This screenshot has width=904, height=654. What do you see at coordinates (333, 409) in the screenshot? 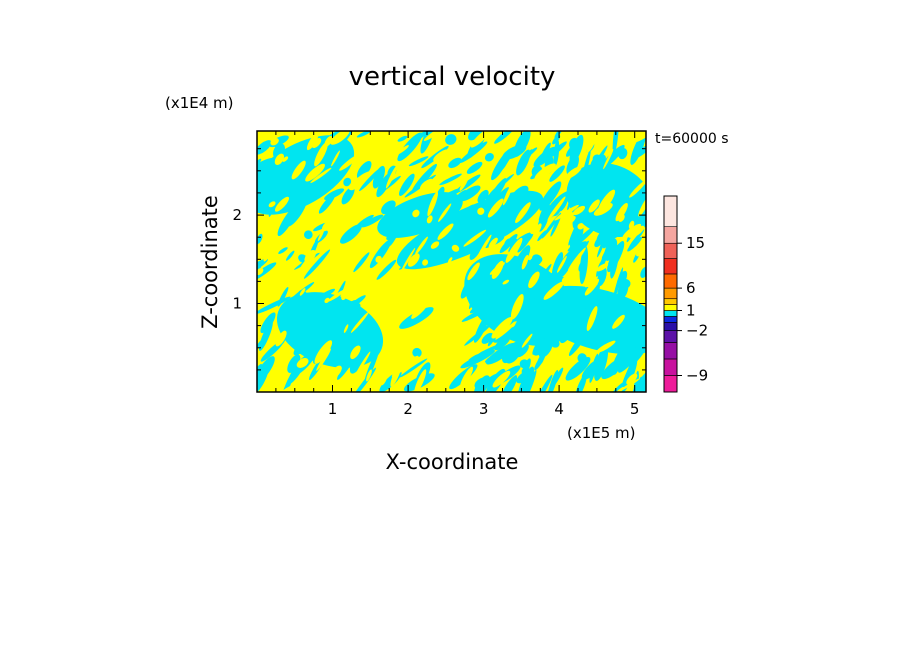
I see `x-tick-label: 1` at bounding box center [333, 409].